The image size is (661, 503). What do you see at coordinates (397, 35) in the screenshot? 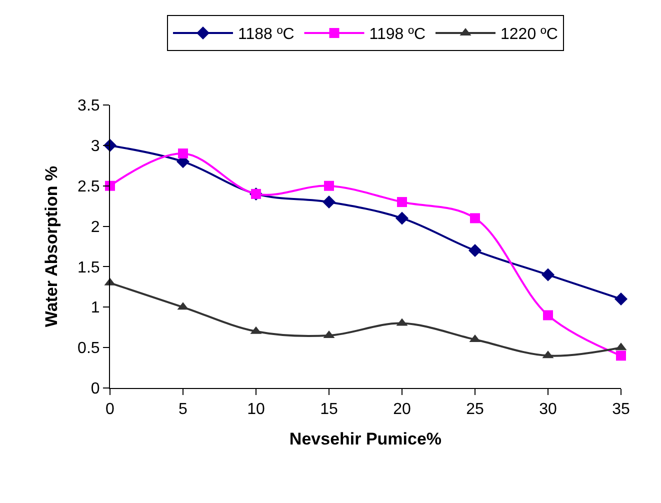
I see `legend-label: 1198 ºC` at bounding box center [397, 35].